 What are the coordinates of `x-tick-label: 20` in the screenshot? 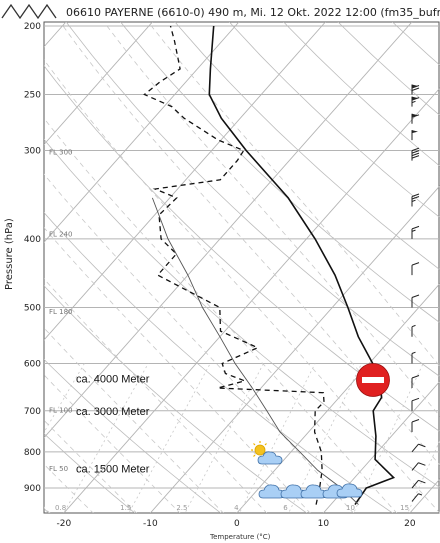 It's located at (410, 524).